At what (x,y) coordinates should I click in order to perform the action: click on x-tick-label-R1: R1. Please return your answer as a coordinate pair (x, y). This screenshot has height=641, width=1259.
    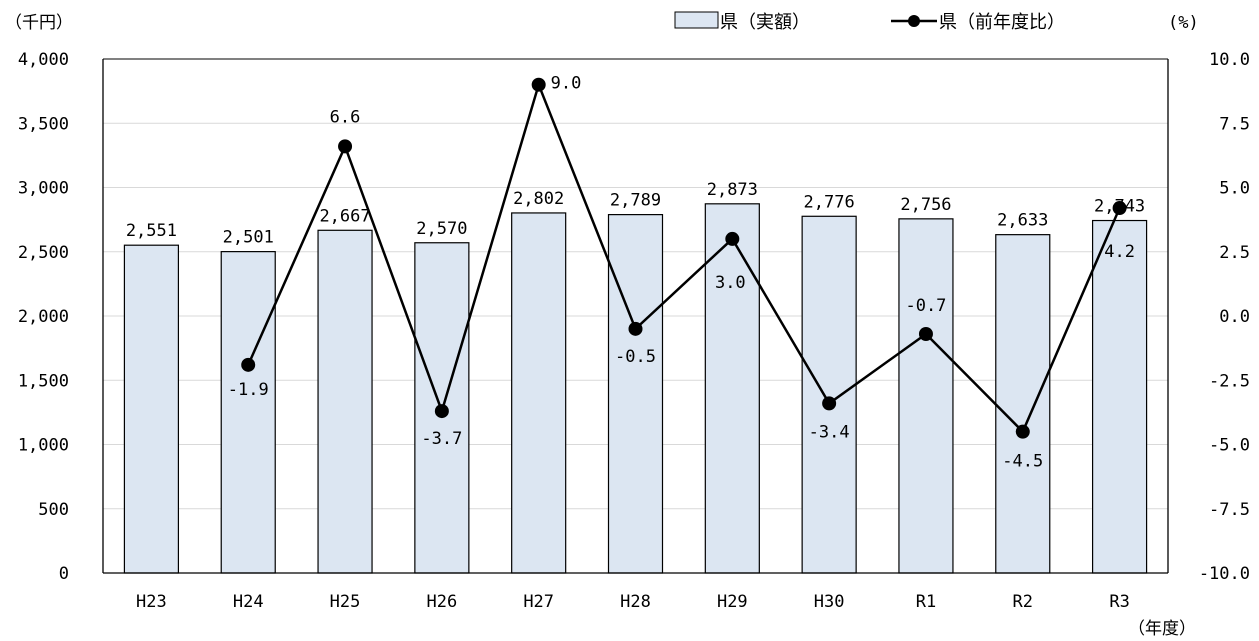
    Looking at the image, I should click on (926, 602).